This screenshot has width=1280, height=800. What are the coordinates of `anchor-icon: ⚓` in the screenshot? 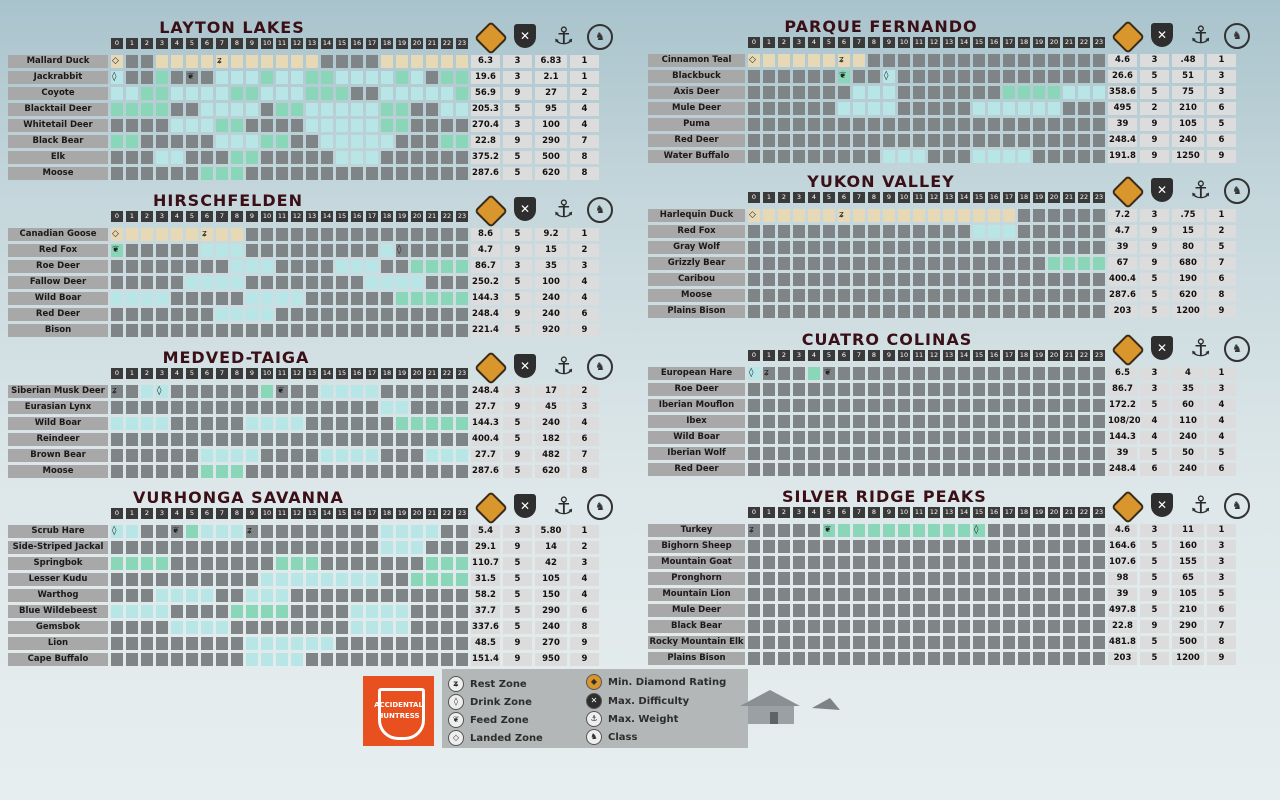 It's located at (1201, 348).